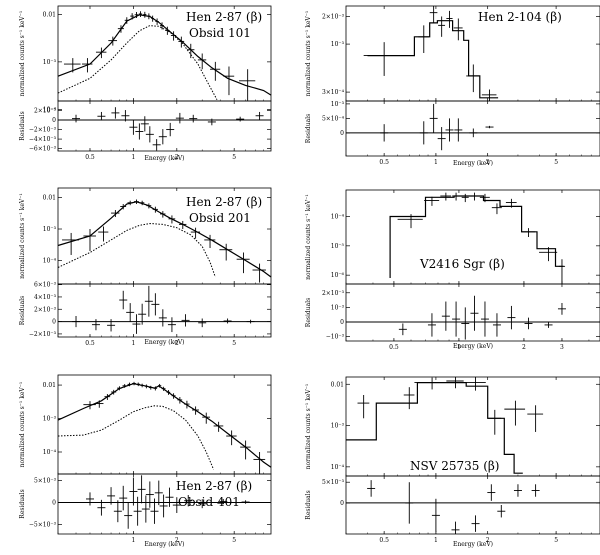 This screenshot has width=600, height=555. I want to click on residual-y-tick-label: 5×10⁻³, so click(333, 482).